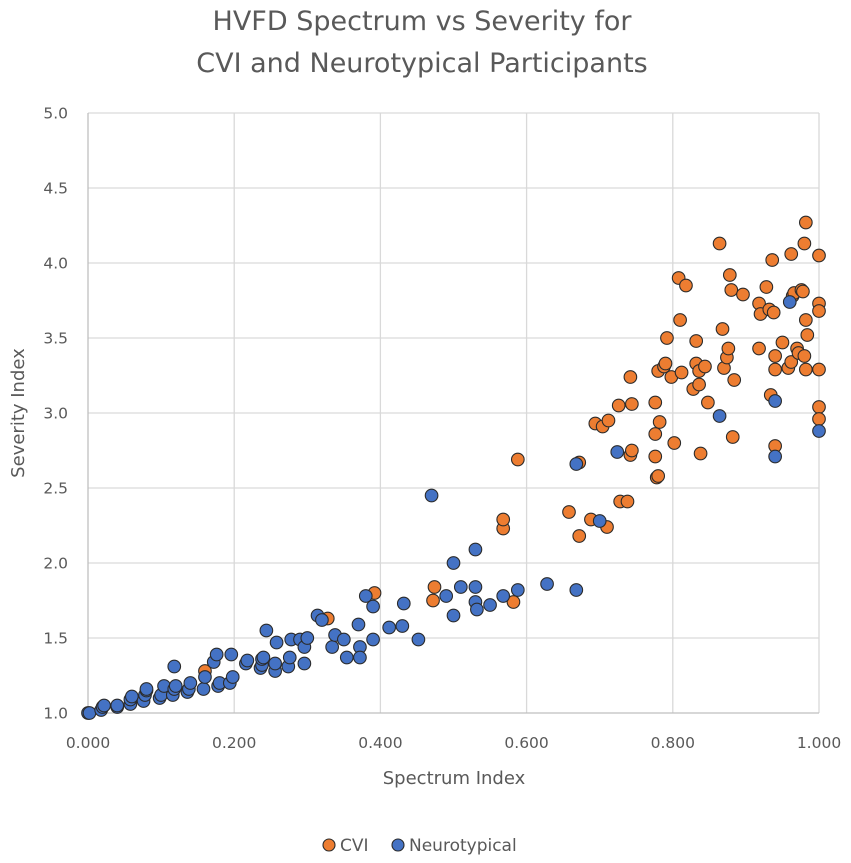 The height and width of the screenshot is (863, 851). I want to click on x-axis-tick-labels: 0.000 0.200 0.400 0.600 0.800 1.000, so click(453, 743).